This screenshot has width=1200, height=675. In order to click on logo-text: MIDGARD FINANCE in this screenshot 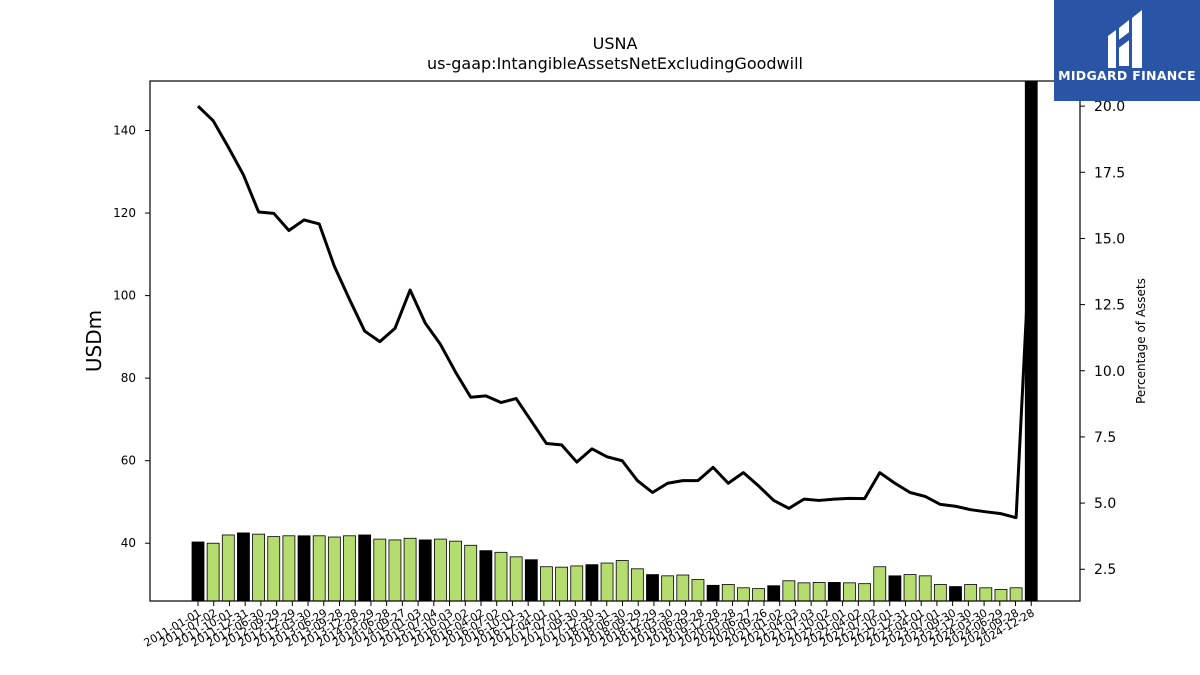, I will do `click(1127, 75)`.